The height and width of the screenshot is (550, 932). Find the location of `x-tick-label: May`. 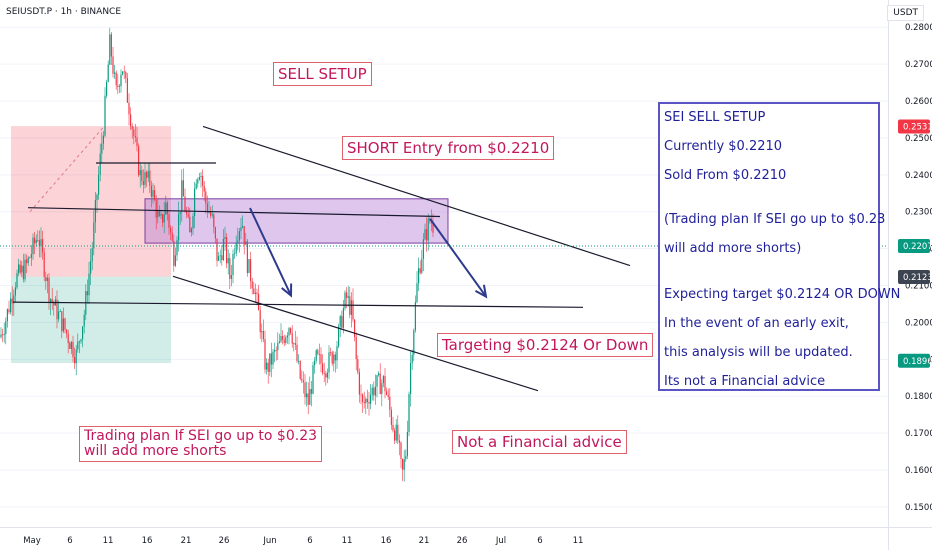

x-tick-label: May is located at coordinates (32, 541).